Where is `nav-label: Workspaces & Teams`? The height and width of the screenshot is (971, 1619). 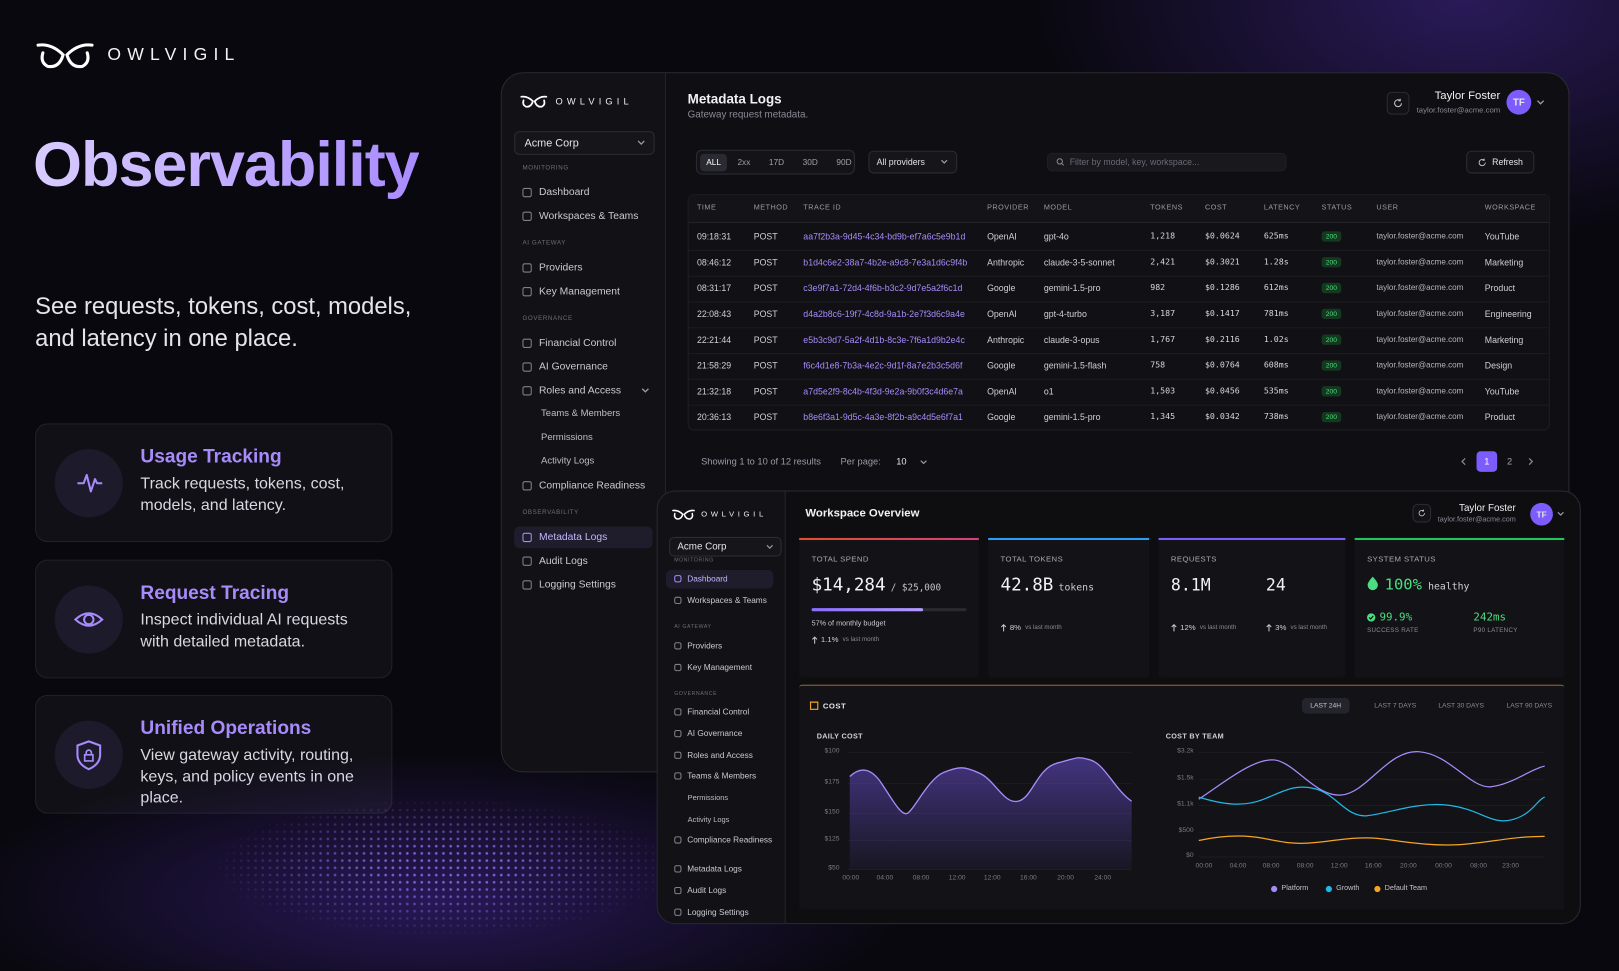
nav-label: Workspaces & Teams is located at coordinates (727, 600).